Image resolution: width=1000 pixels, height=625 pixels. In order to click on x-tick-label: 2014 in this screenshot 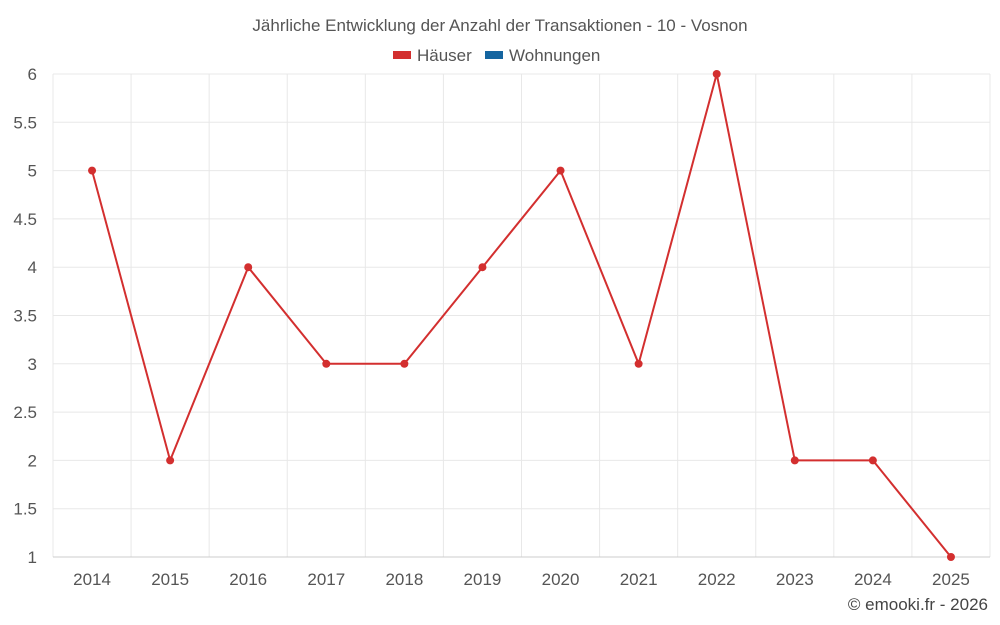, I will do `click(92, 579)`.